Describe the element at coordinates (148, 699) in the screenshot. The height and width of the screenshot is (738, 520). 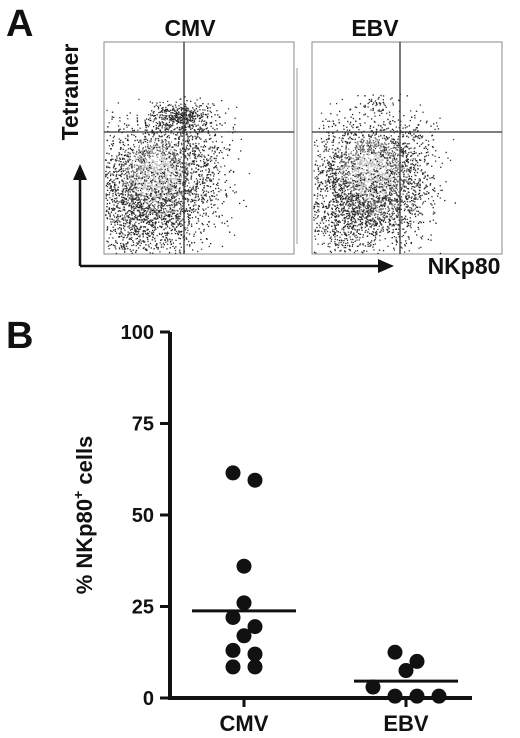
I see `y-tick-label: 0` at that location.